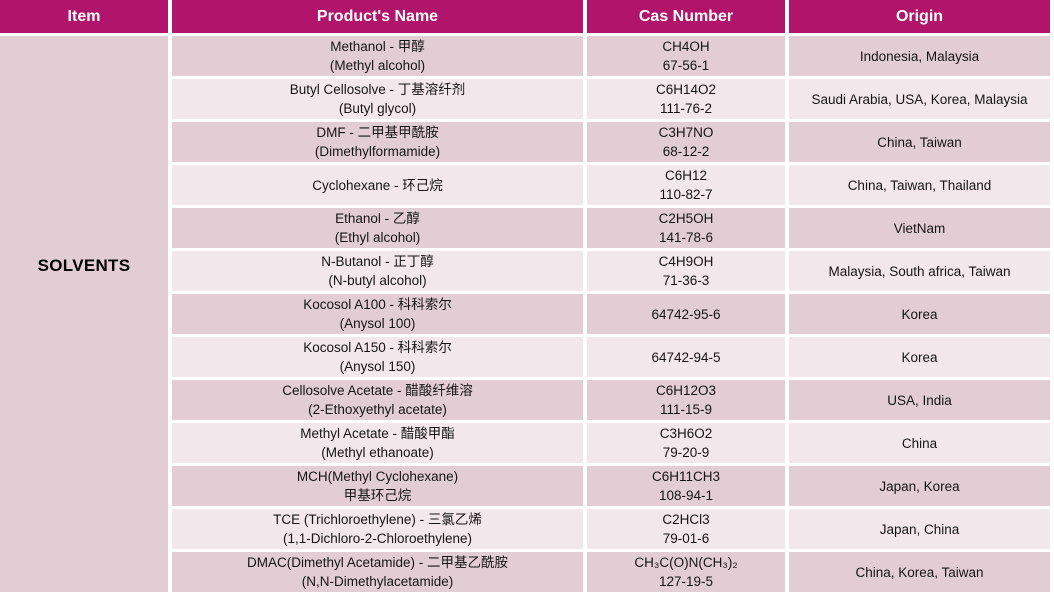 The image size is (1054, 593). What do you see at coordinates (686, 390) in the screenshot?
I see `cas-formula-line: C6H12O3` at bounding box center [686, 390].